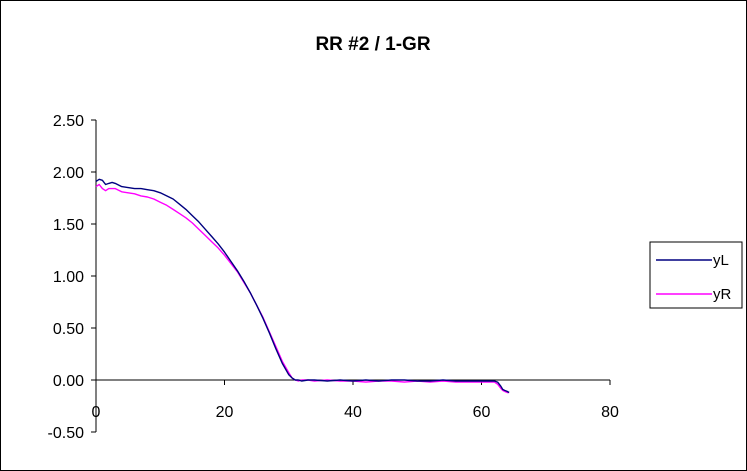  I want to click on y-tick-label: 0.50, so click(68, 329).